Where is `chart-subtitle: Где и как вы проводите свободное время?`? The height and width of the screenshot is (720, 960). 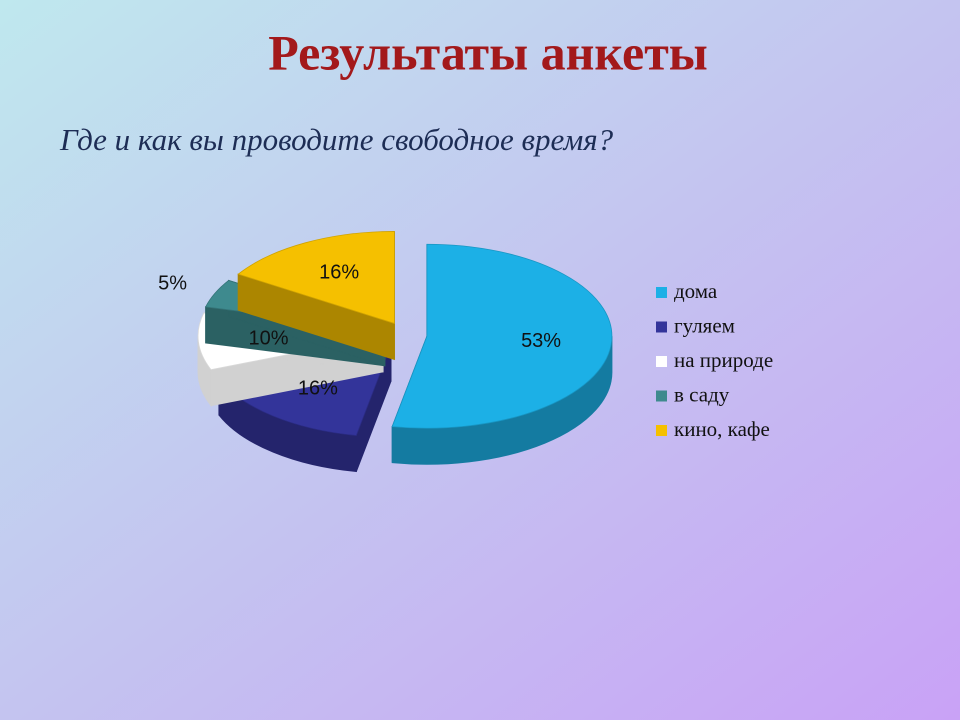
chart-subtitle: Где и как вы проводите свободное время? is located at coordinates (336, 139).